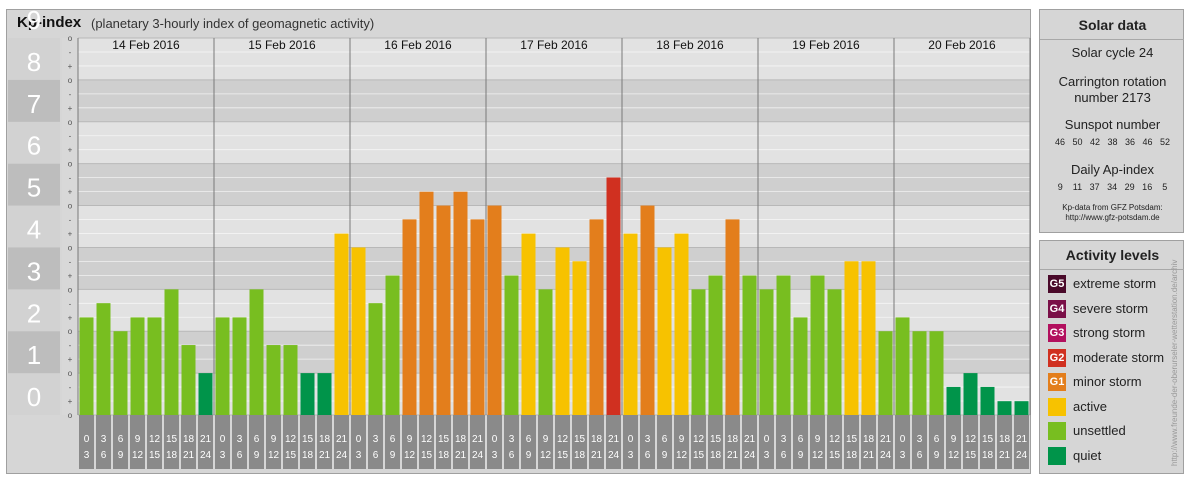 The image size is (1184, 480). I want to click on hour-end-label: 21, so click(461, 455).